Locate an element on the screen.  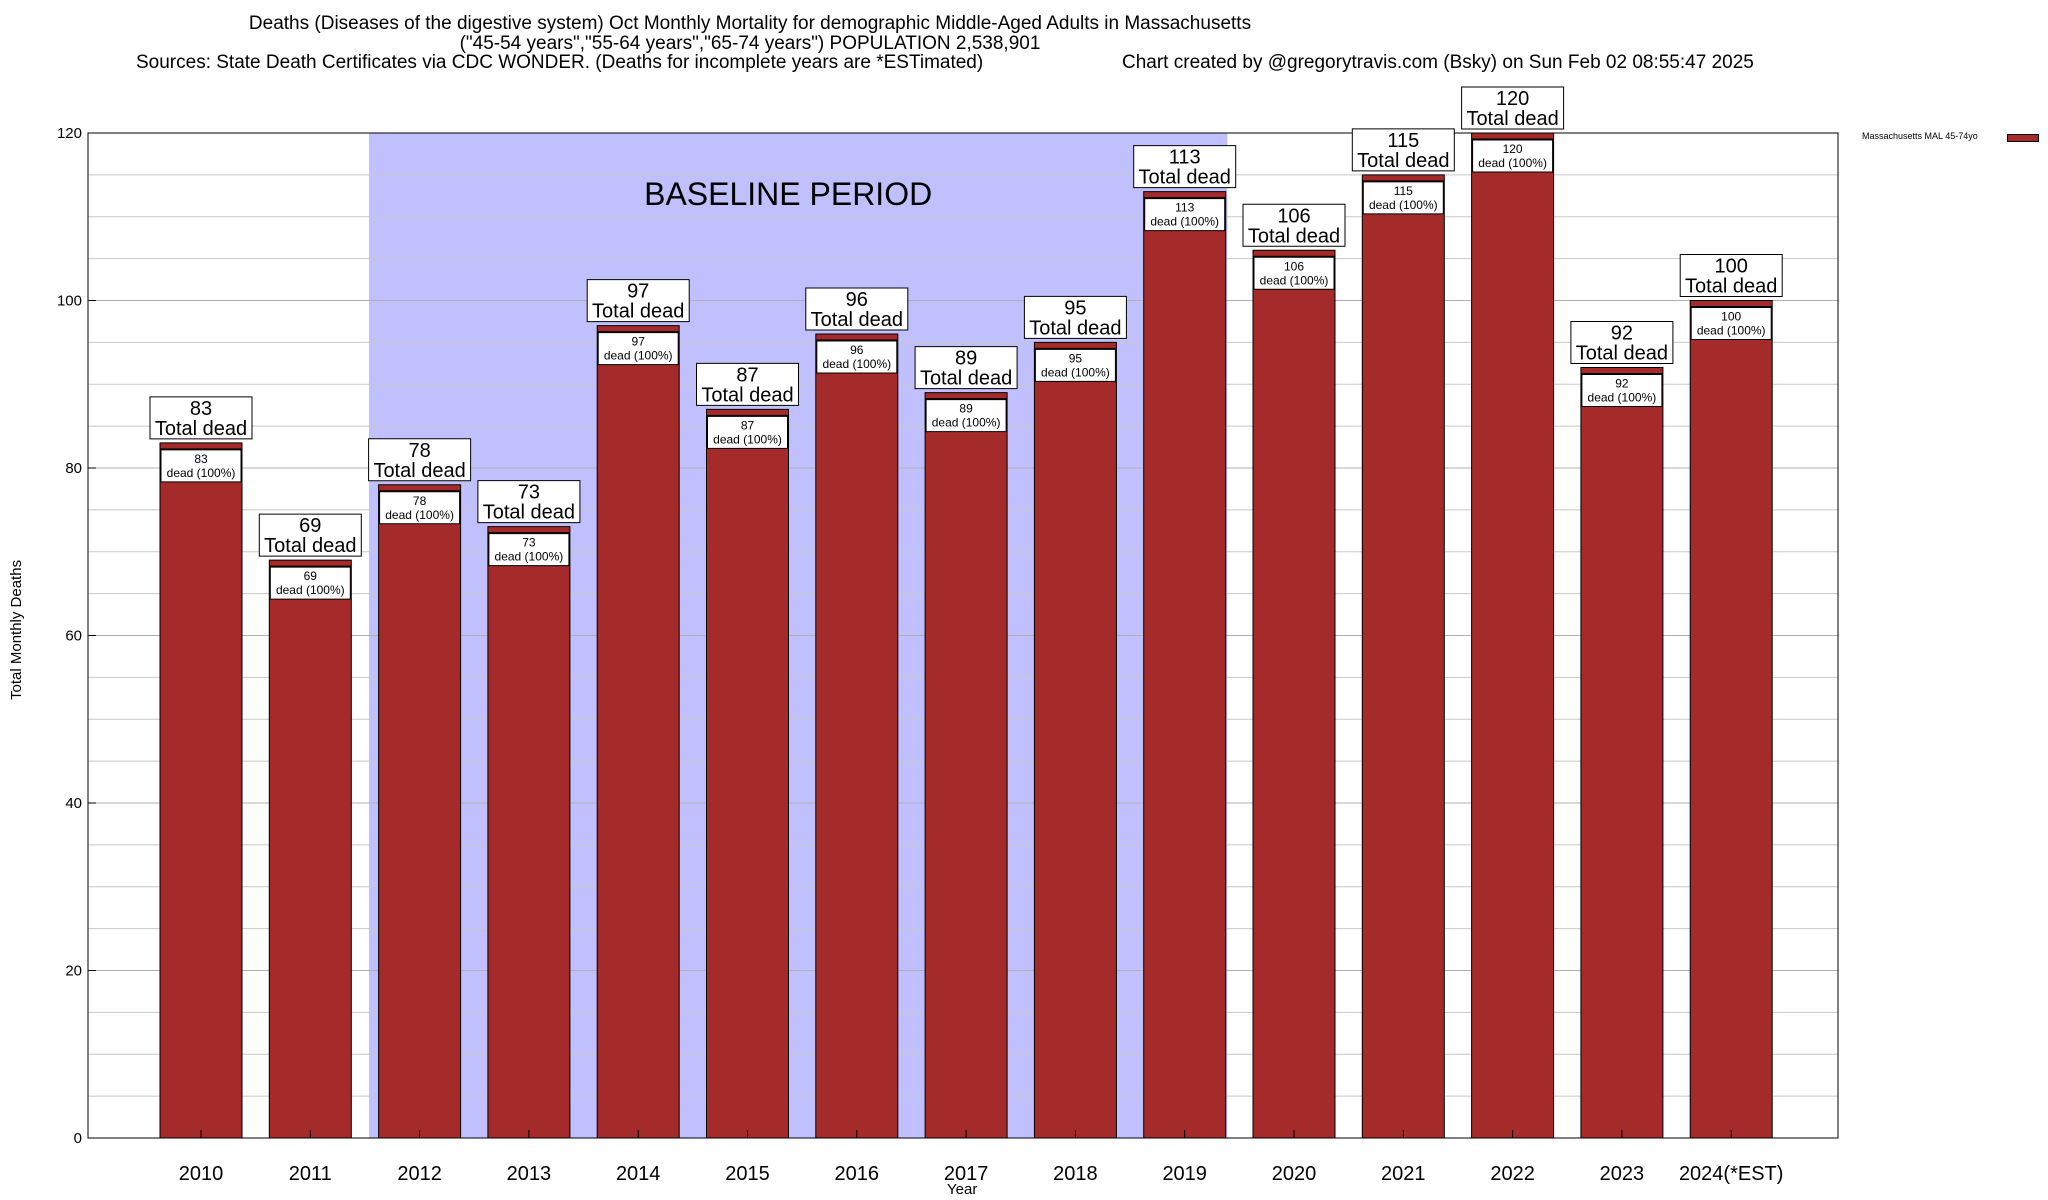
x-tick-label: 2023 is located at coordinates (1622, 1174).